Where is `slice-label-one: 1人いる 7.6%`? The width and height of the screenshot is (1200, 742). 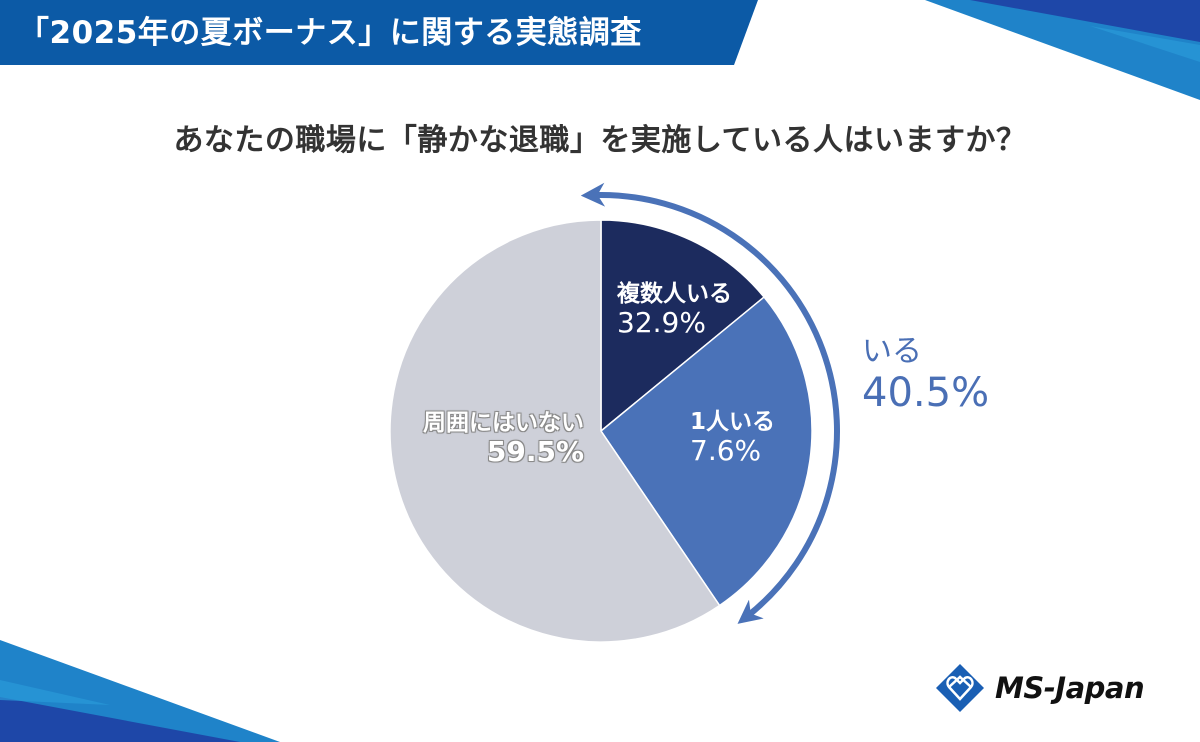
slice-label-one: 1人いる 7.6% is located at coordinates (732, 438).